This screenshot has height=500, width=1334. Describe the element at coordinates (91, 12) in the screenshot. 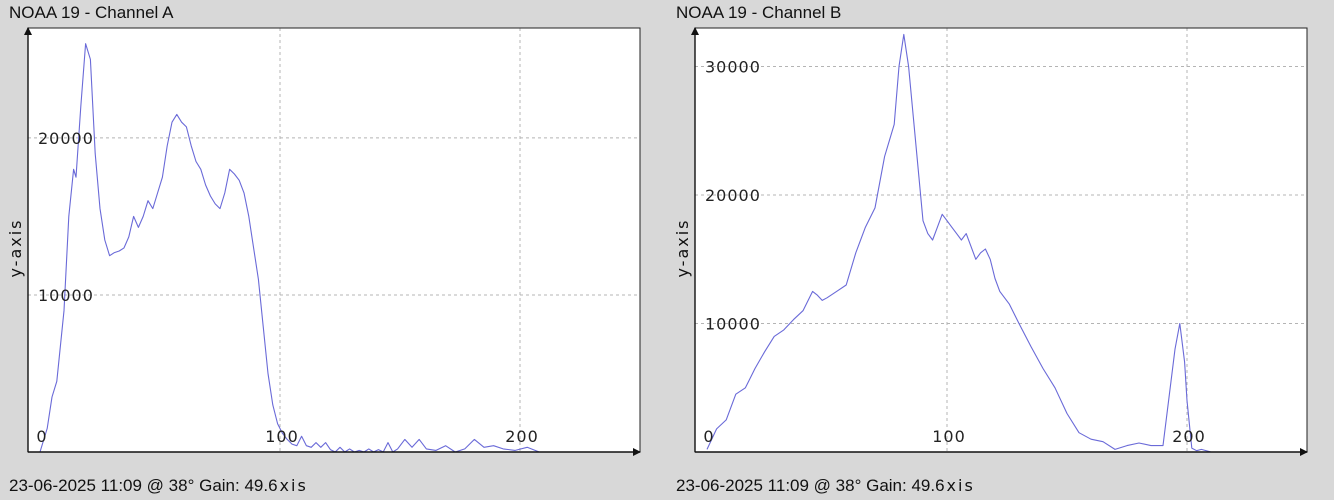

I see `chart-title: NOAA 19 - Channel A` at that location.